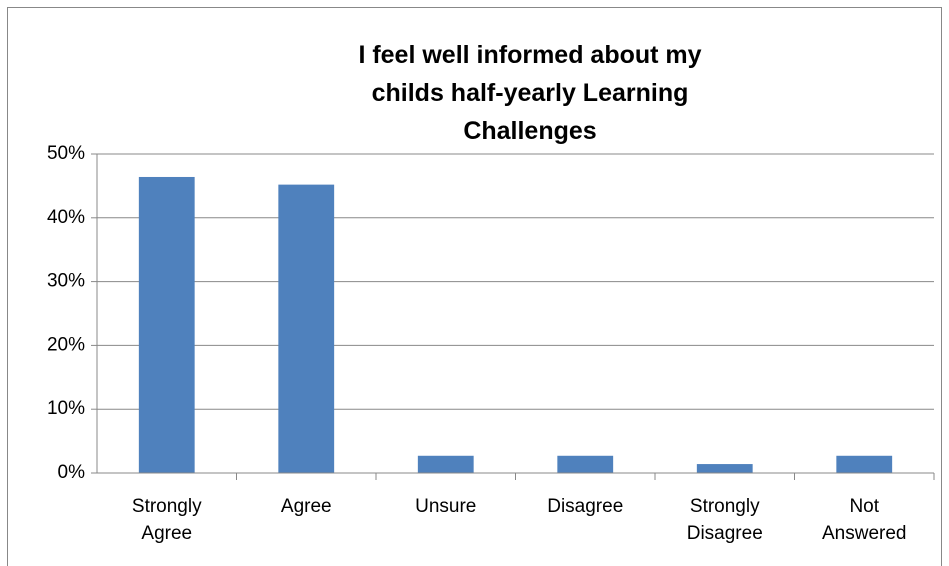  I want to click on y-tick-label: 50%, so click(66, 153).